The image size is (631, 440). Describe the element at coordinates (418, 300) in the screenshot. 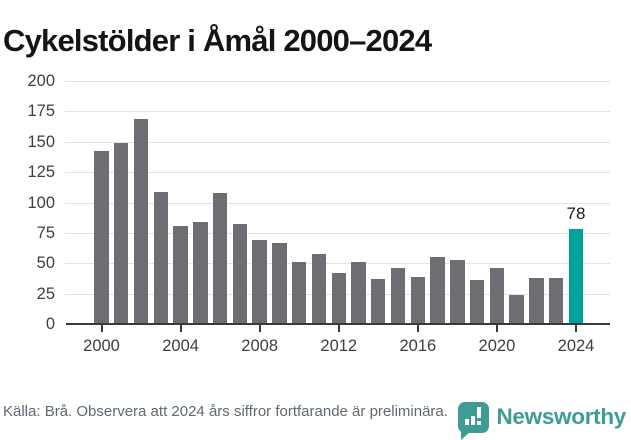

I see `bar-2016` at that location.